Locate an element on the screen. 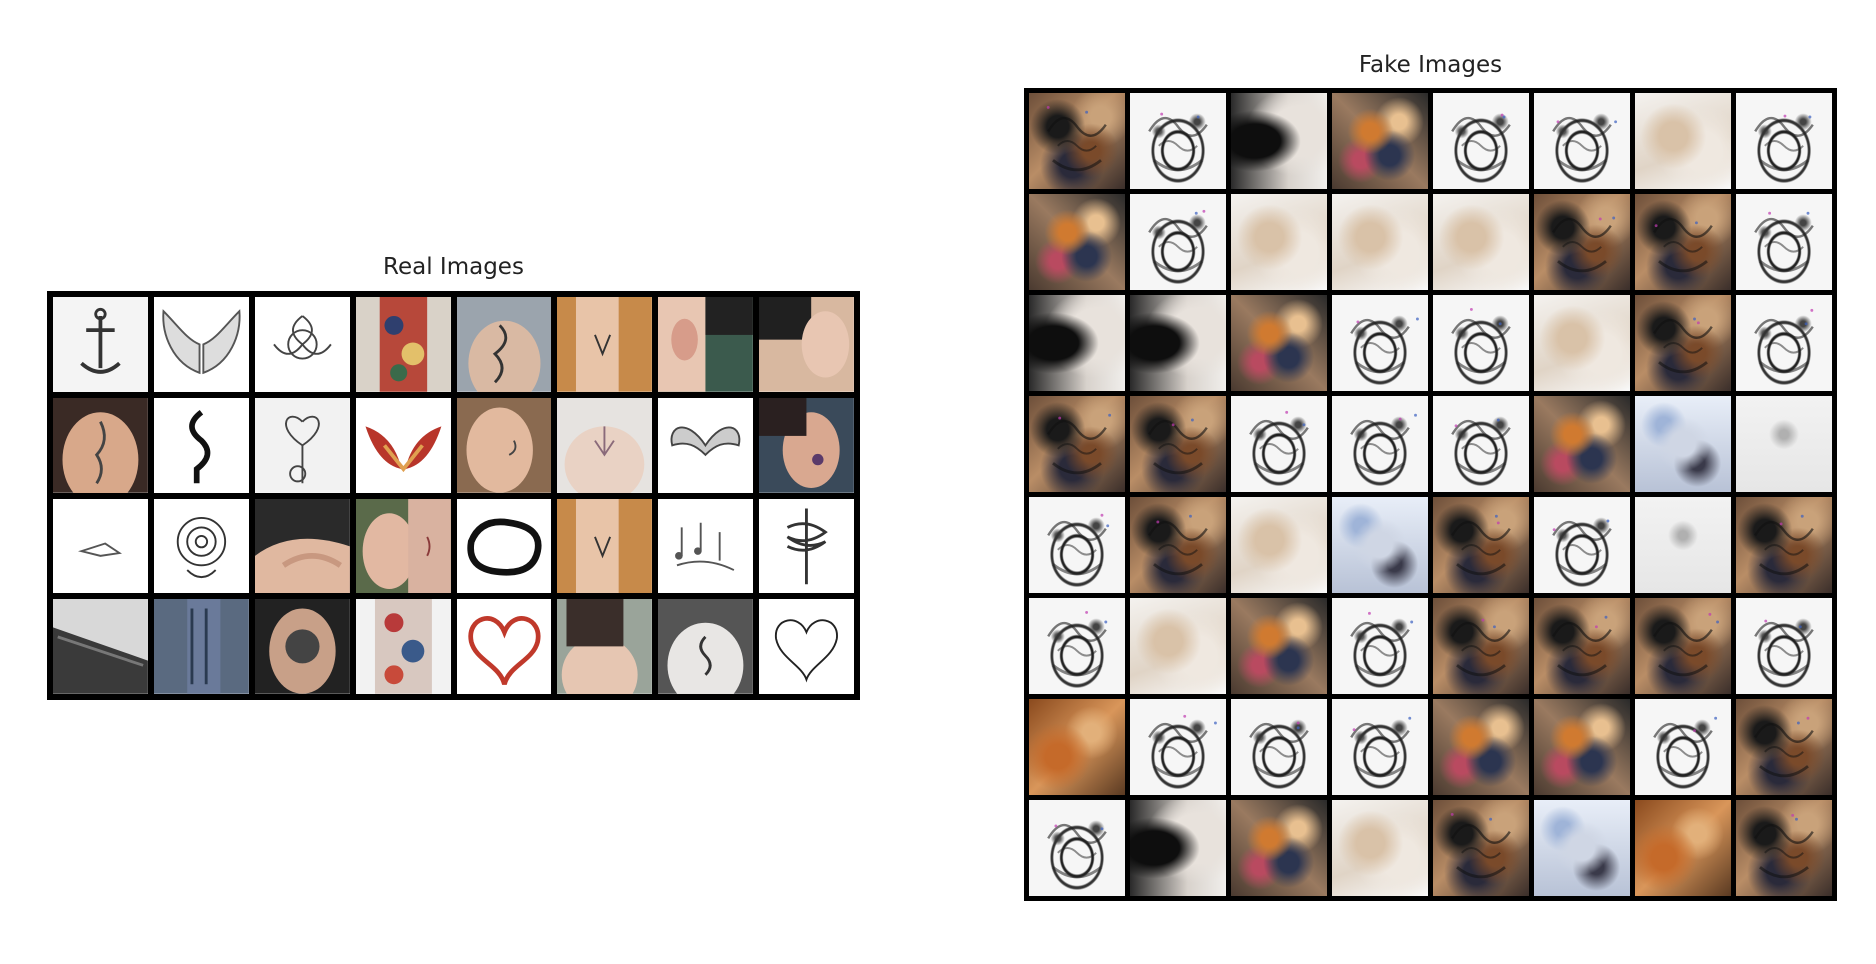  real-image-colorful-body-tattoo is located at coordinates (403, 344).